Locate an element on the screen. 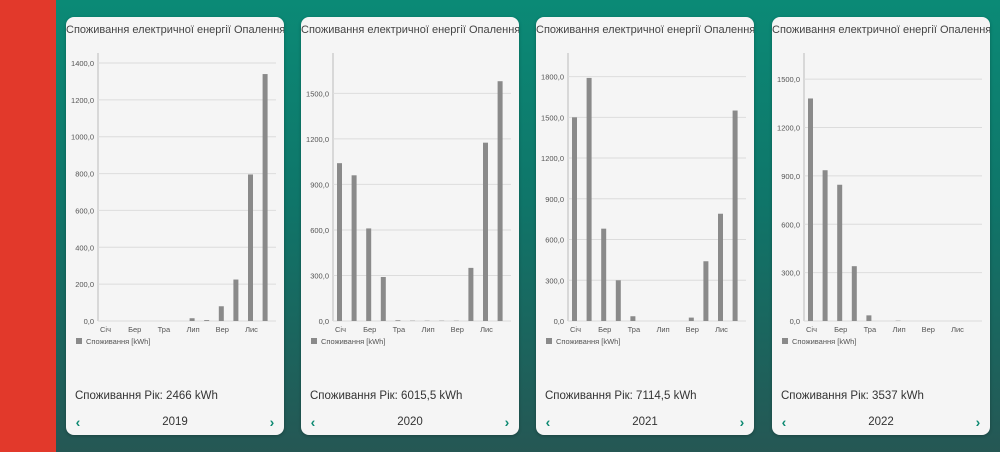 Image resolution: width=1000 pixels, height=452 pixels. year-navigation: ‹ 2019 › is located at coordinates (175, 422).